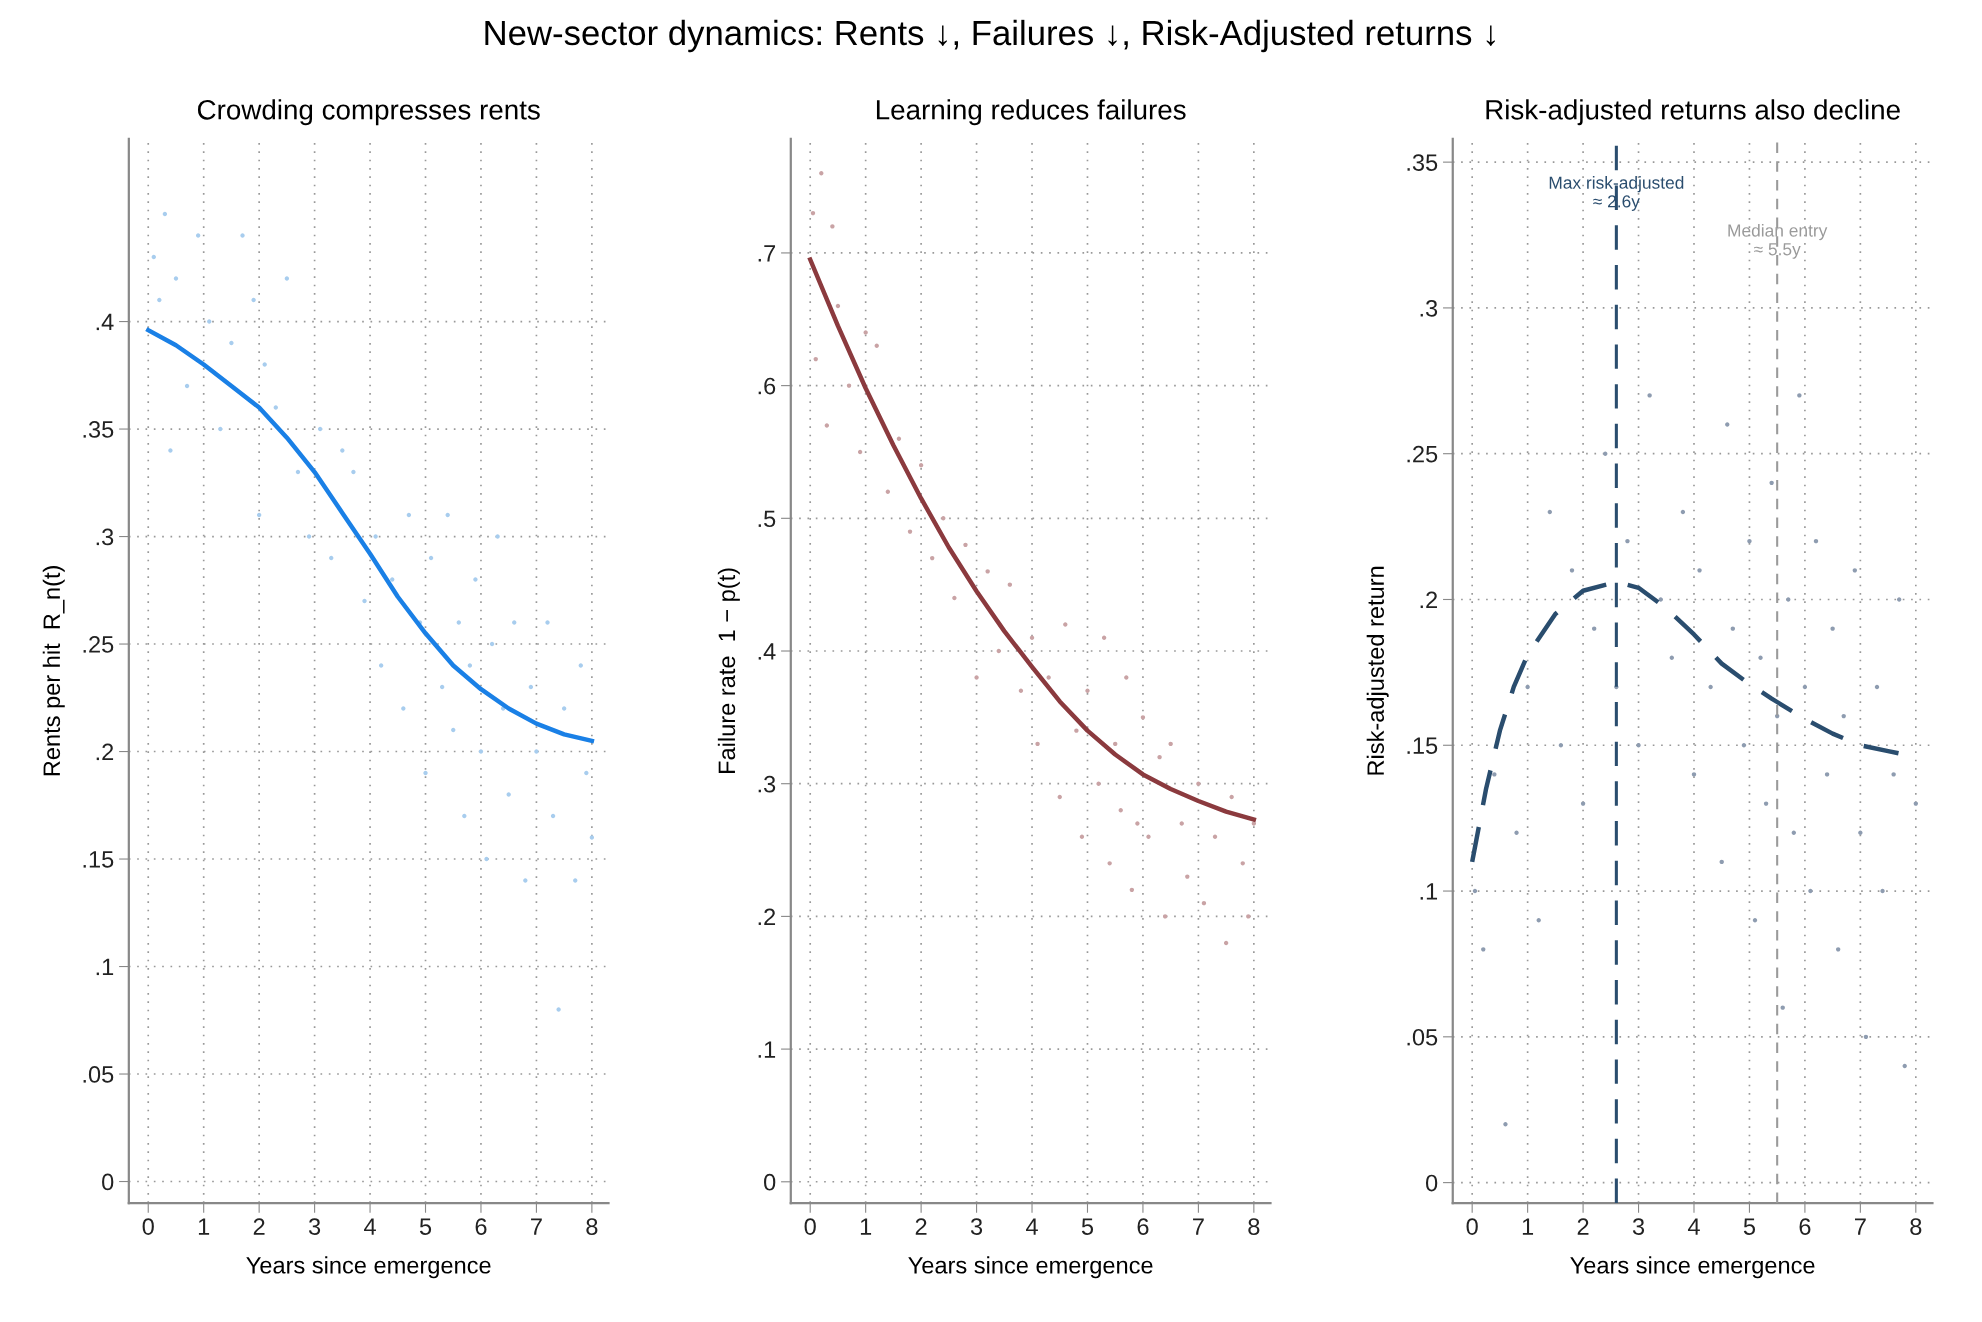 The width and height of the screenshot is (1982, 1322). Describe the element at coordinates (767, 651) in the screenshot. I see `y-tick-label: .4` at that location.